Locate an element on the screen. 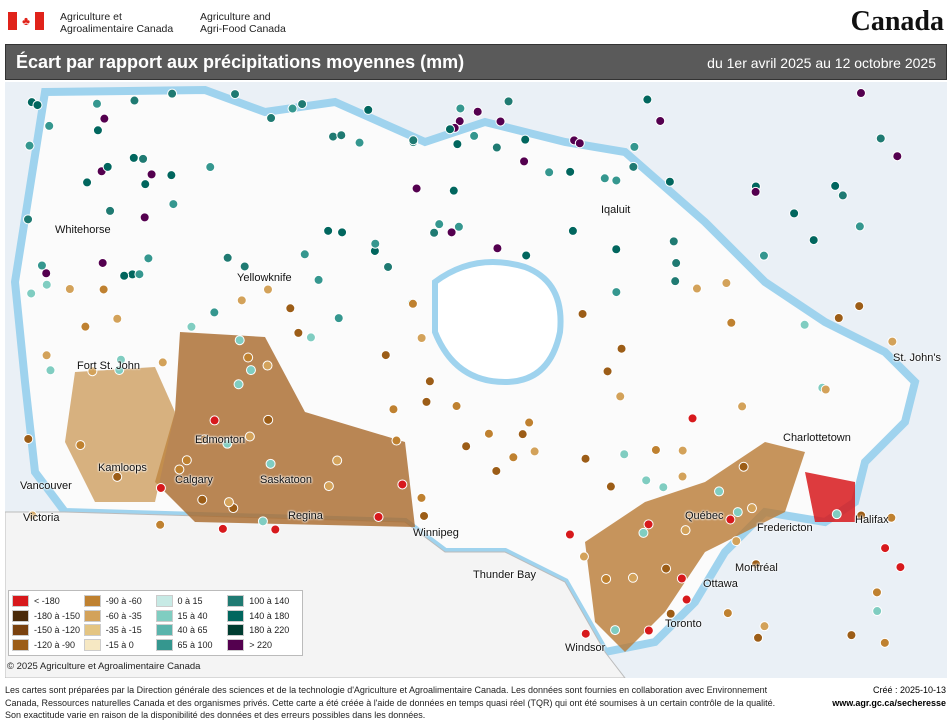  legend-label: -35 à -15 is located at coordinates (123, 630).